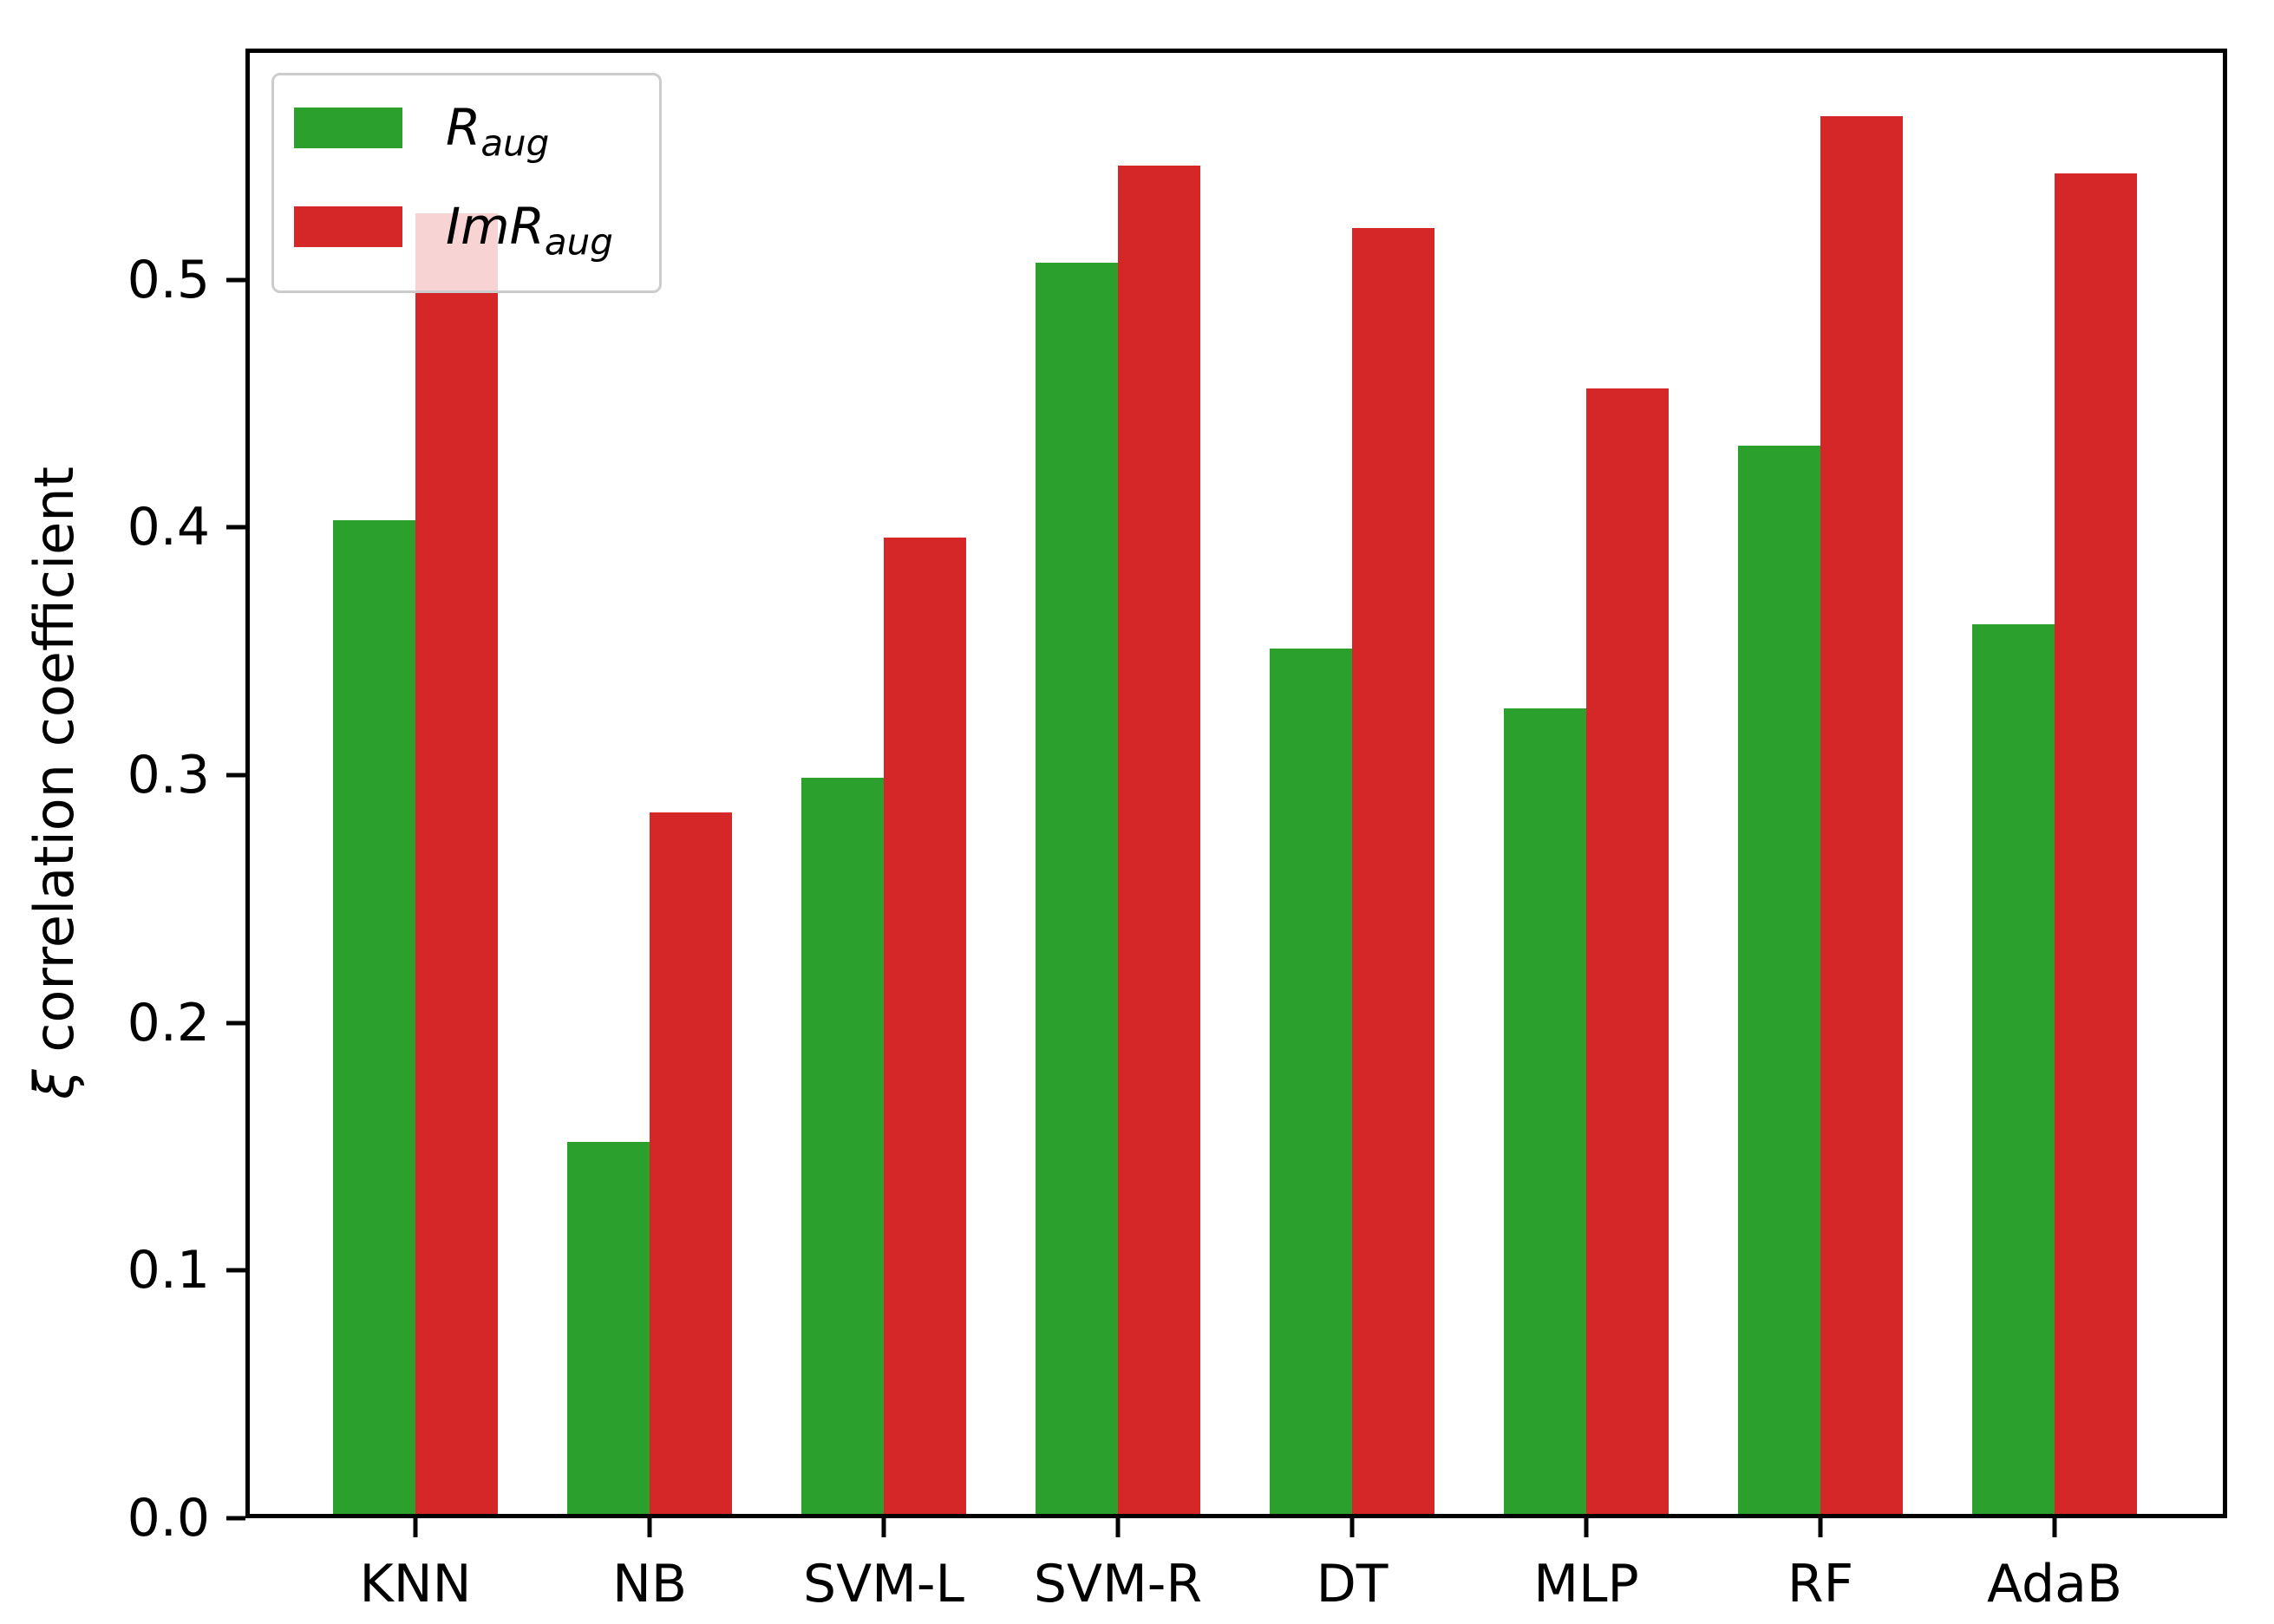 The width and height of the screenshot is (2274, 1624). What do you see at coordinates (1393, 873) in the screenshot?
I see `bar-DT-ImR_aug` at bounding box center [1393, 873].